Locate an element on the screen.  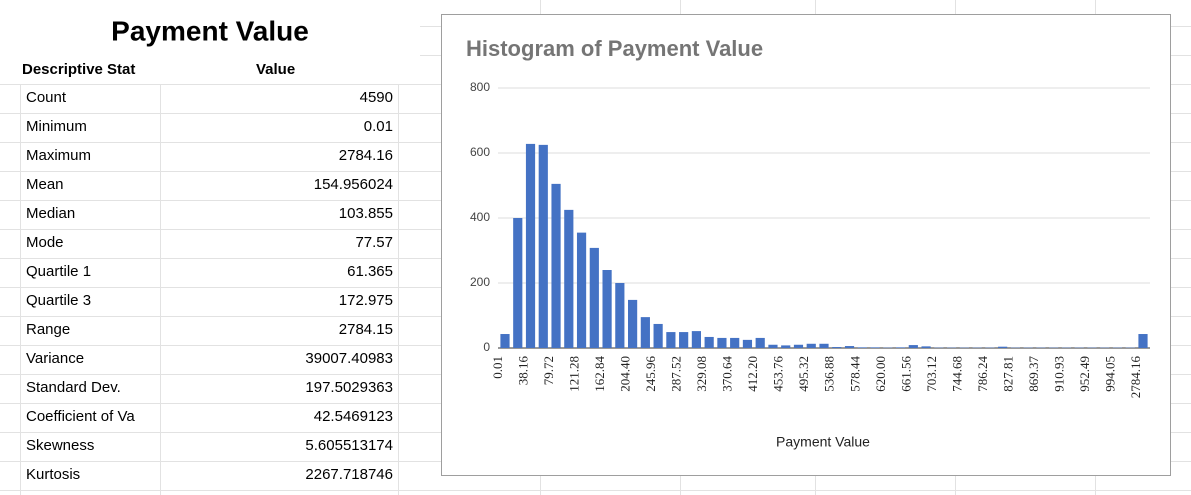
stat-label: Coefficient of Va is located at coordinates (80, 416).